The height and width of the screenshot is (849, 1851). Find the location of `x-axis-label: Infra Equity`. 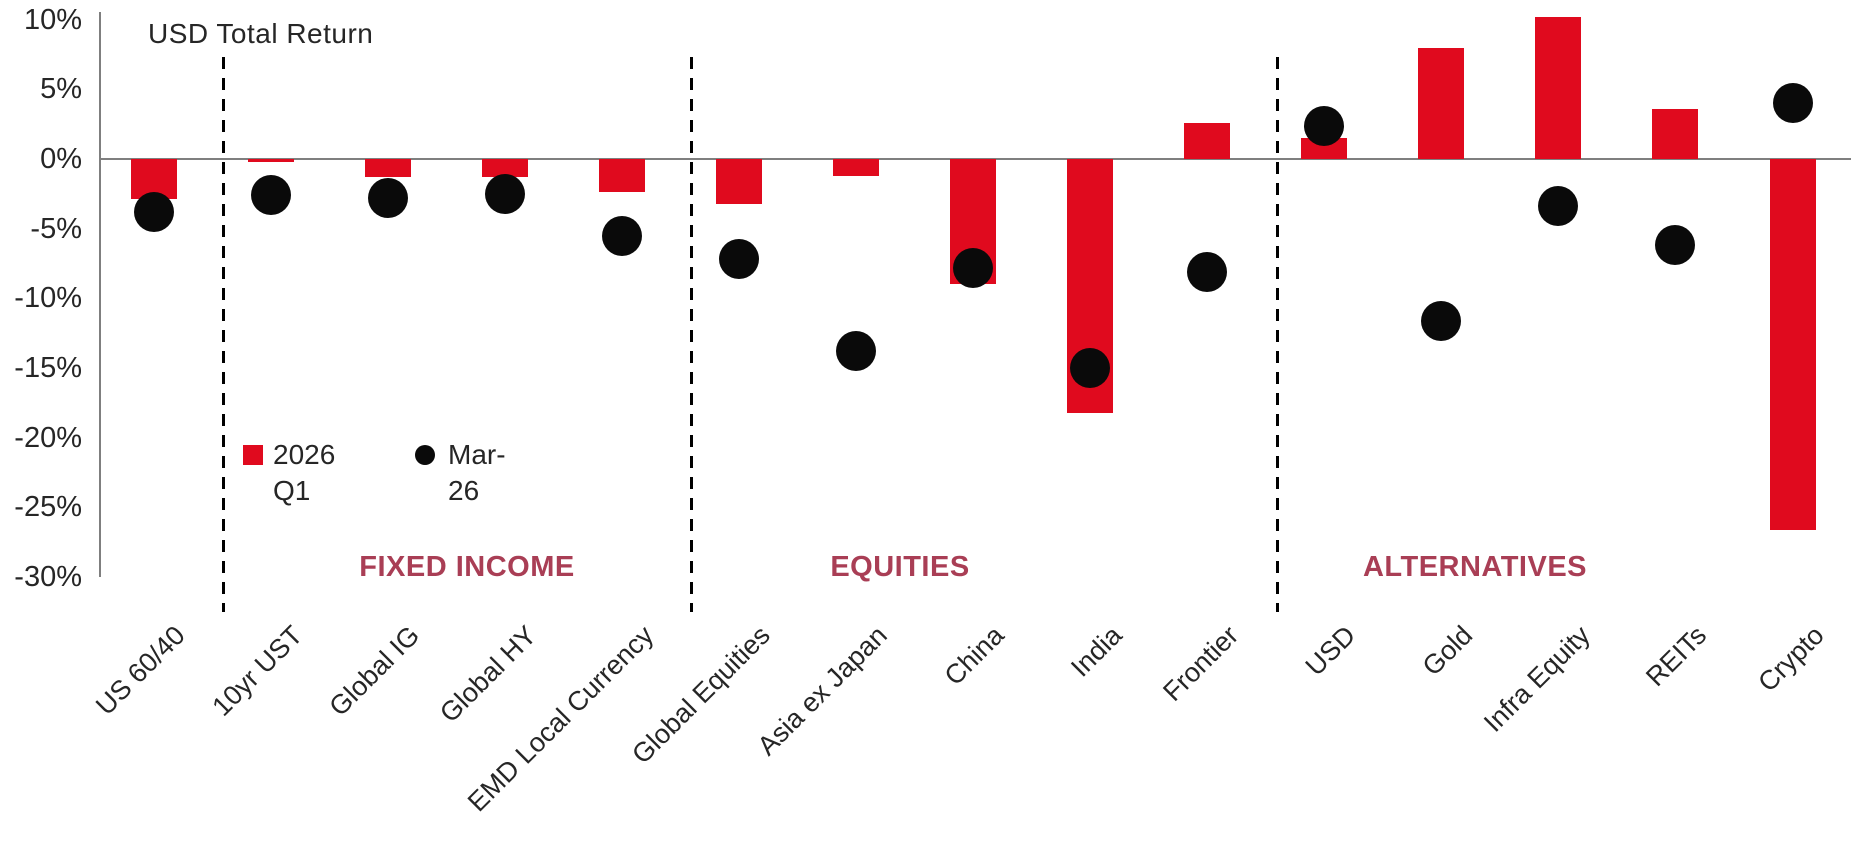

x-axis-label: Infra Equity is located at coordinates (1536, 679).